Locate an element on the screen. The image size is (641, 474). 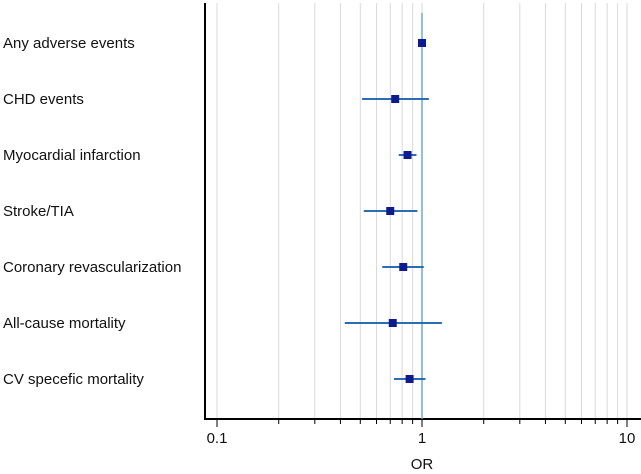
forest-row: Myocardial infarction is located at coordinates (210, 155).